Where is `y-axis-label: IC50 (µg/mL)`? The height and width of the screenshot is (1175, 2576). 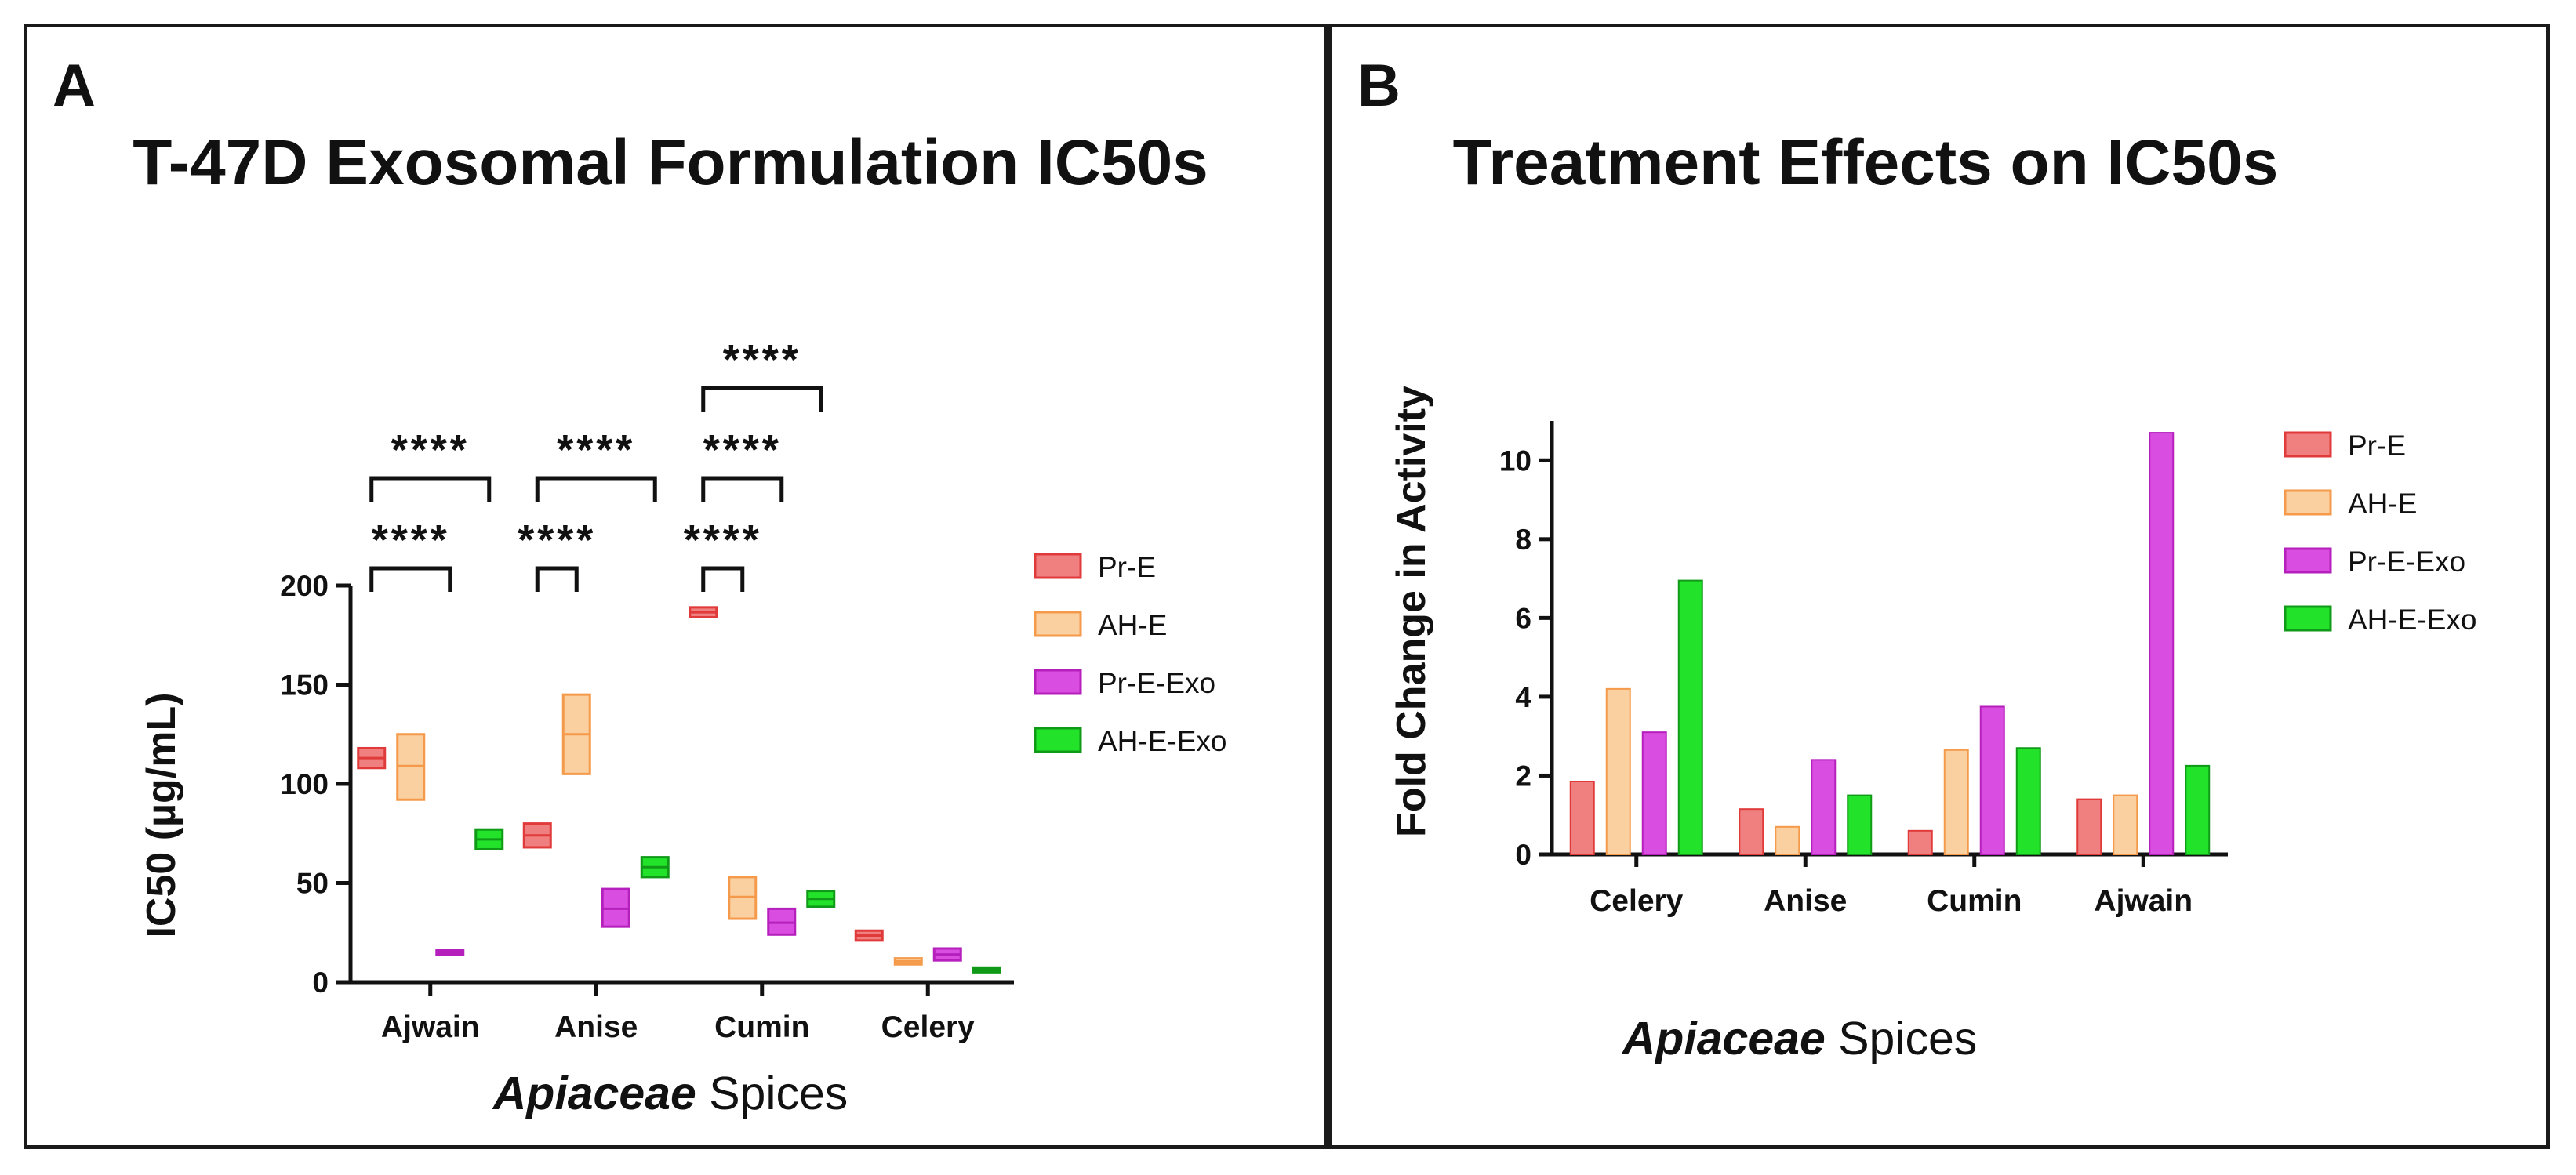
y-axis-label: IC50 (µg/mL) is located at coordinates (161, 814).